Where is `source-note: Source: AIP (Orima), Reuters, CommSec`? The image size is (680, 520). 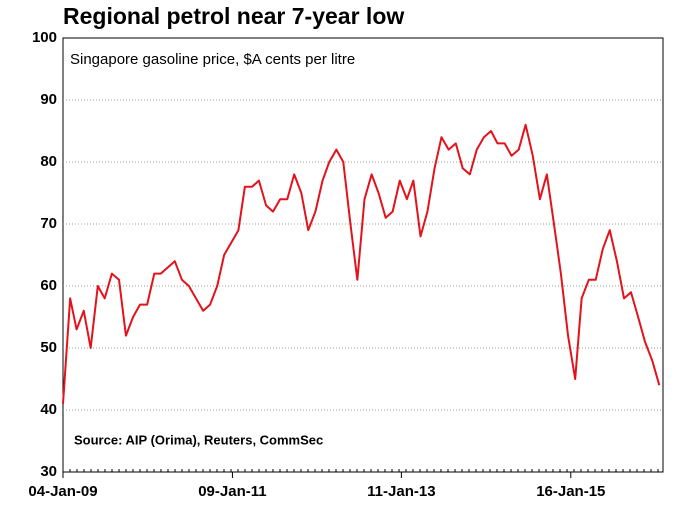 source-note: Source: AIP (Orima), Reuters, CommSec is located at coordinates (198, 439).